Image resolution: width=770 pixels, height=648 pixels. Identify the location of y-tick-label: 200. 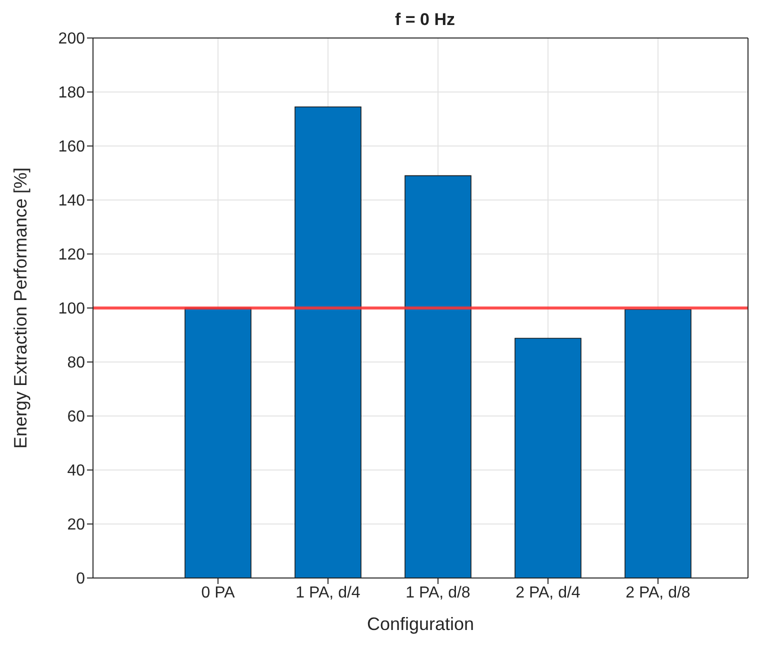
(72, 39).